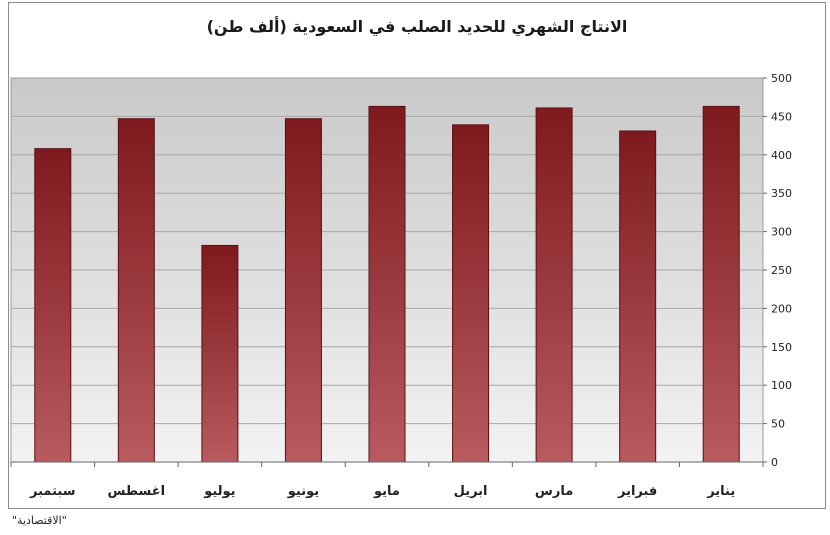 This screenshot has width=830, height=535. What do you see at coordinates (774, 462) in the screenshot?
I see `y-tick-label: 0` at bounding box center [774, 462].